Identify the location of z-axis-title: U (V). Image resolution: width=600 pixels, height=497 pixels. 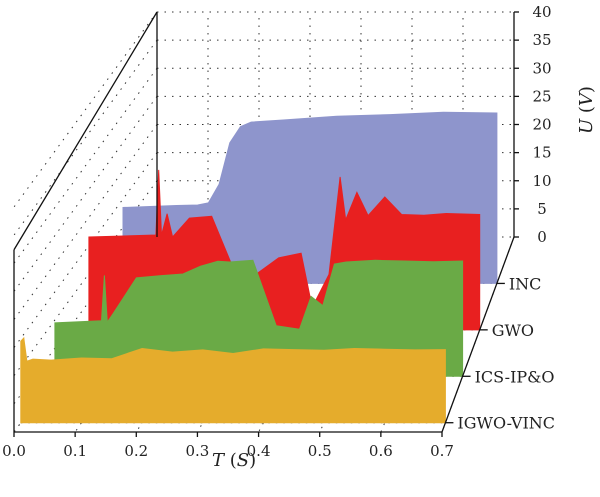
(586, 110).